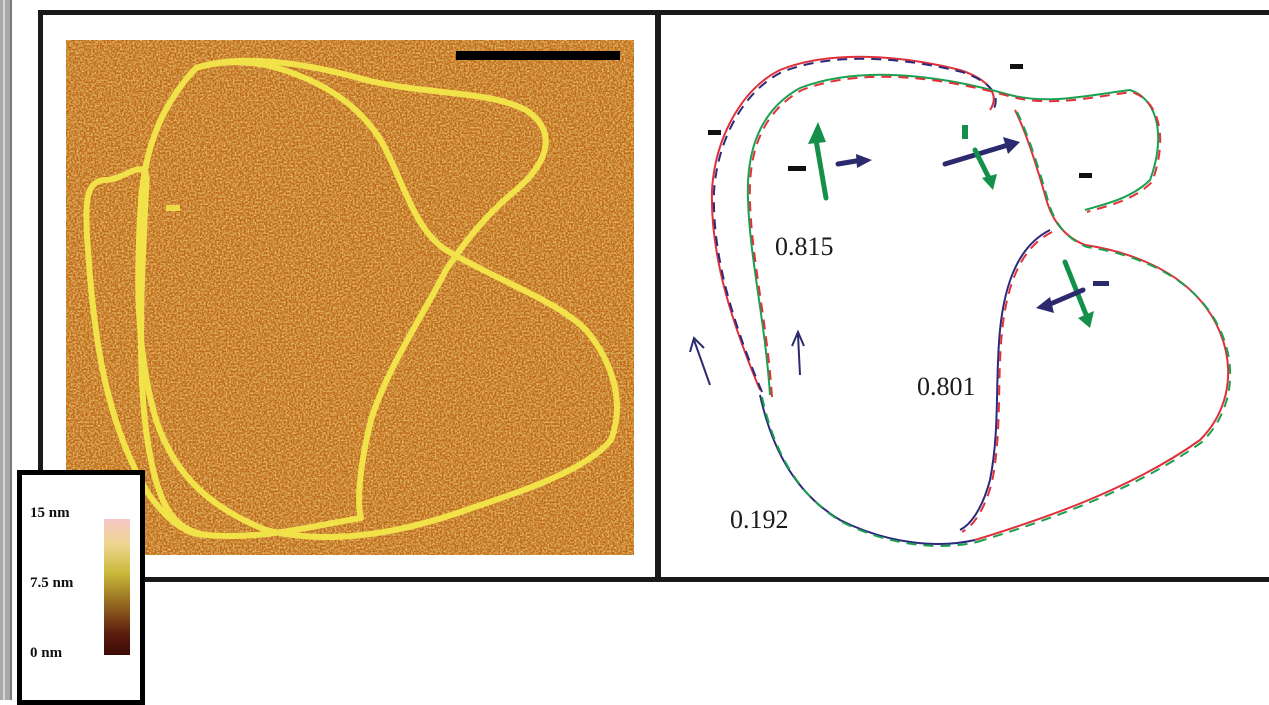 This screenshot has width=1269, height=705. Describe the element at coordinates (702, 362) in the screenshot. I see `small-arrow-left` at that location.